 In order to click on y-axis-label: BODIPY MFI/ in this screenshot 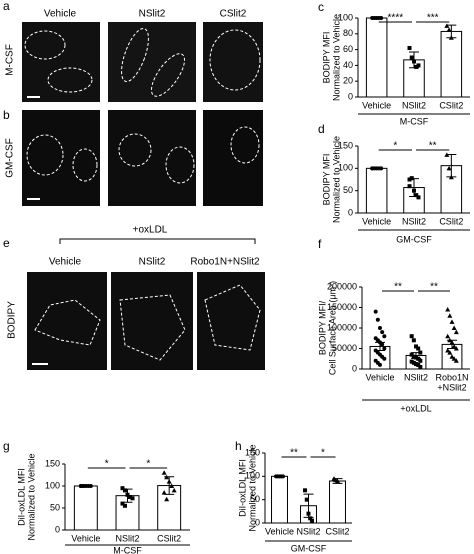, I will do `click(322, 327)`.